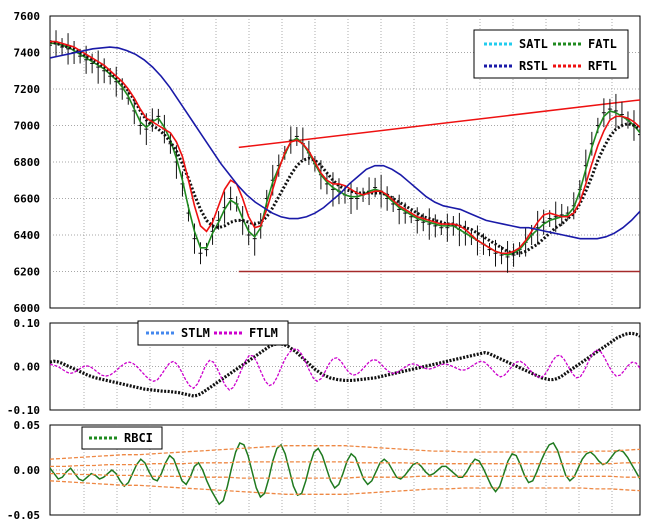 Image resolution: width=650 pixels, height=521 pixels. I want to click on legend-label-fatl: FATL, so click(602, 44).